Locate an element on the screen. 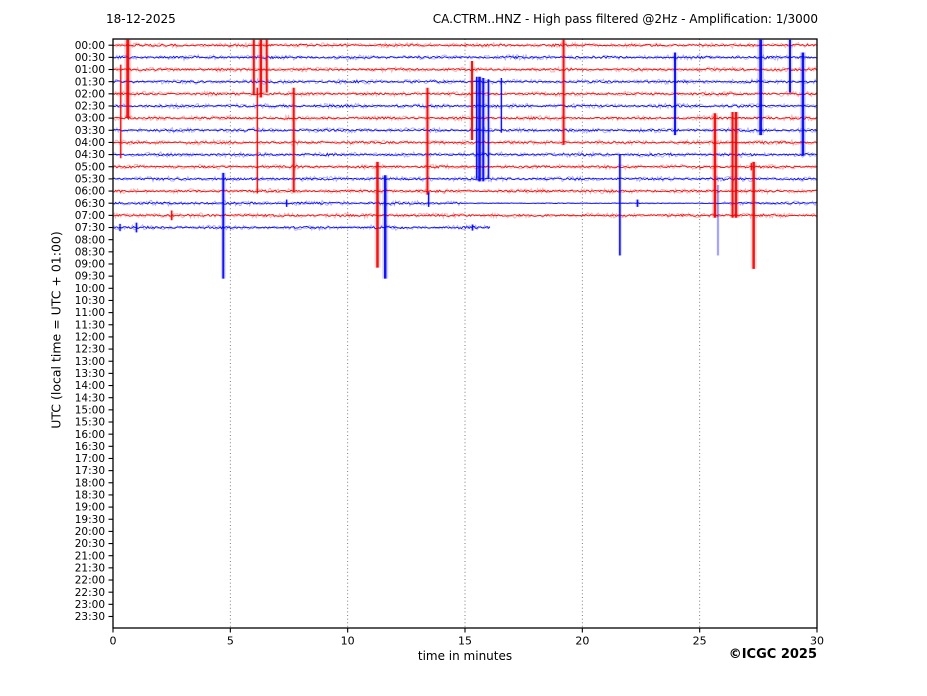 This screenshot has height=696, width=927. x-tick-label: 5 is located at coordinates (230, 641).